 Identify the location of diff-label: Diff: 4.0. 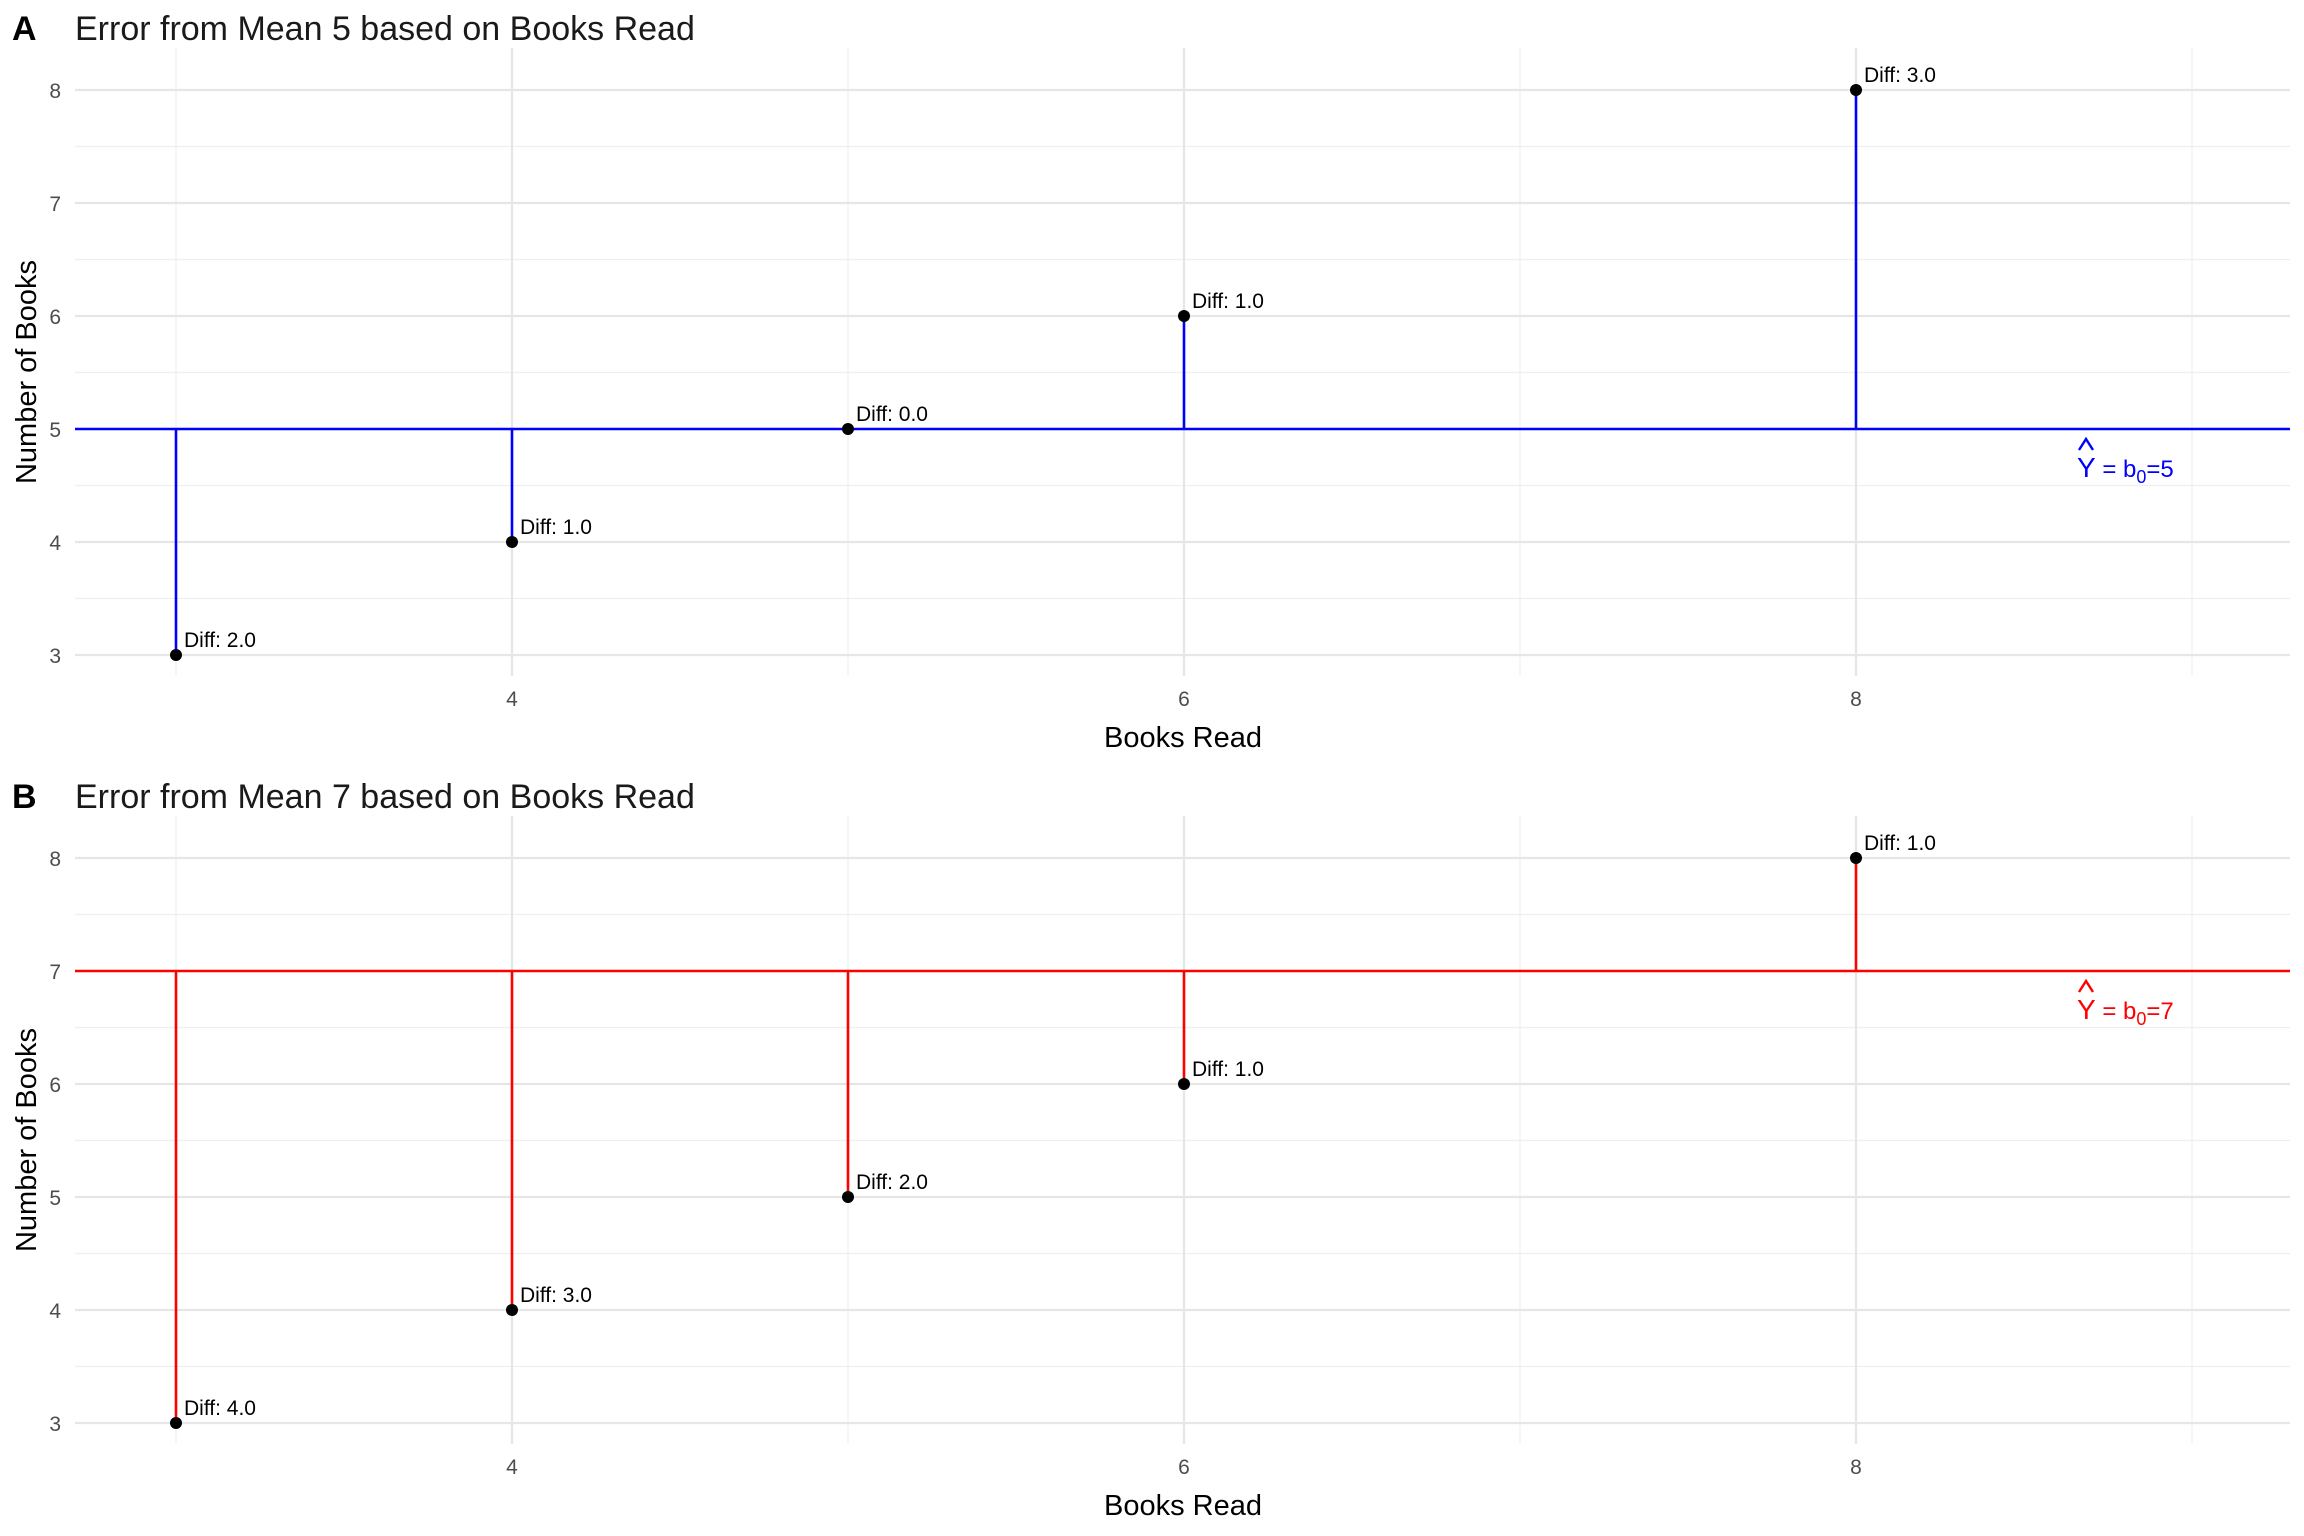
(220, 1408).